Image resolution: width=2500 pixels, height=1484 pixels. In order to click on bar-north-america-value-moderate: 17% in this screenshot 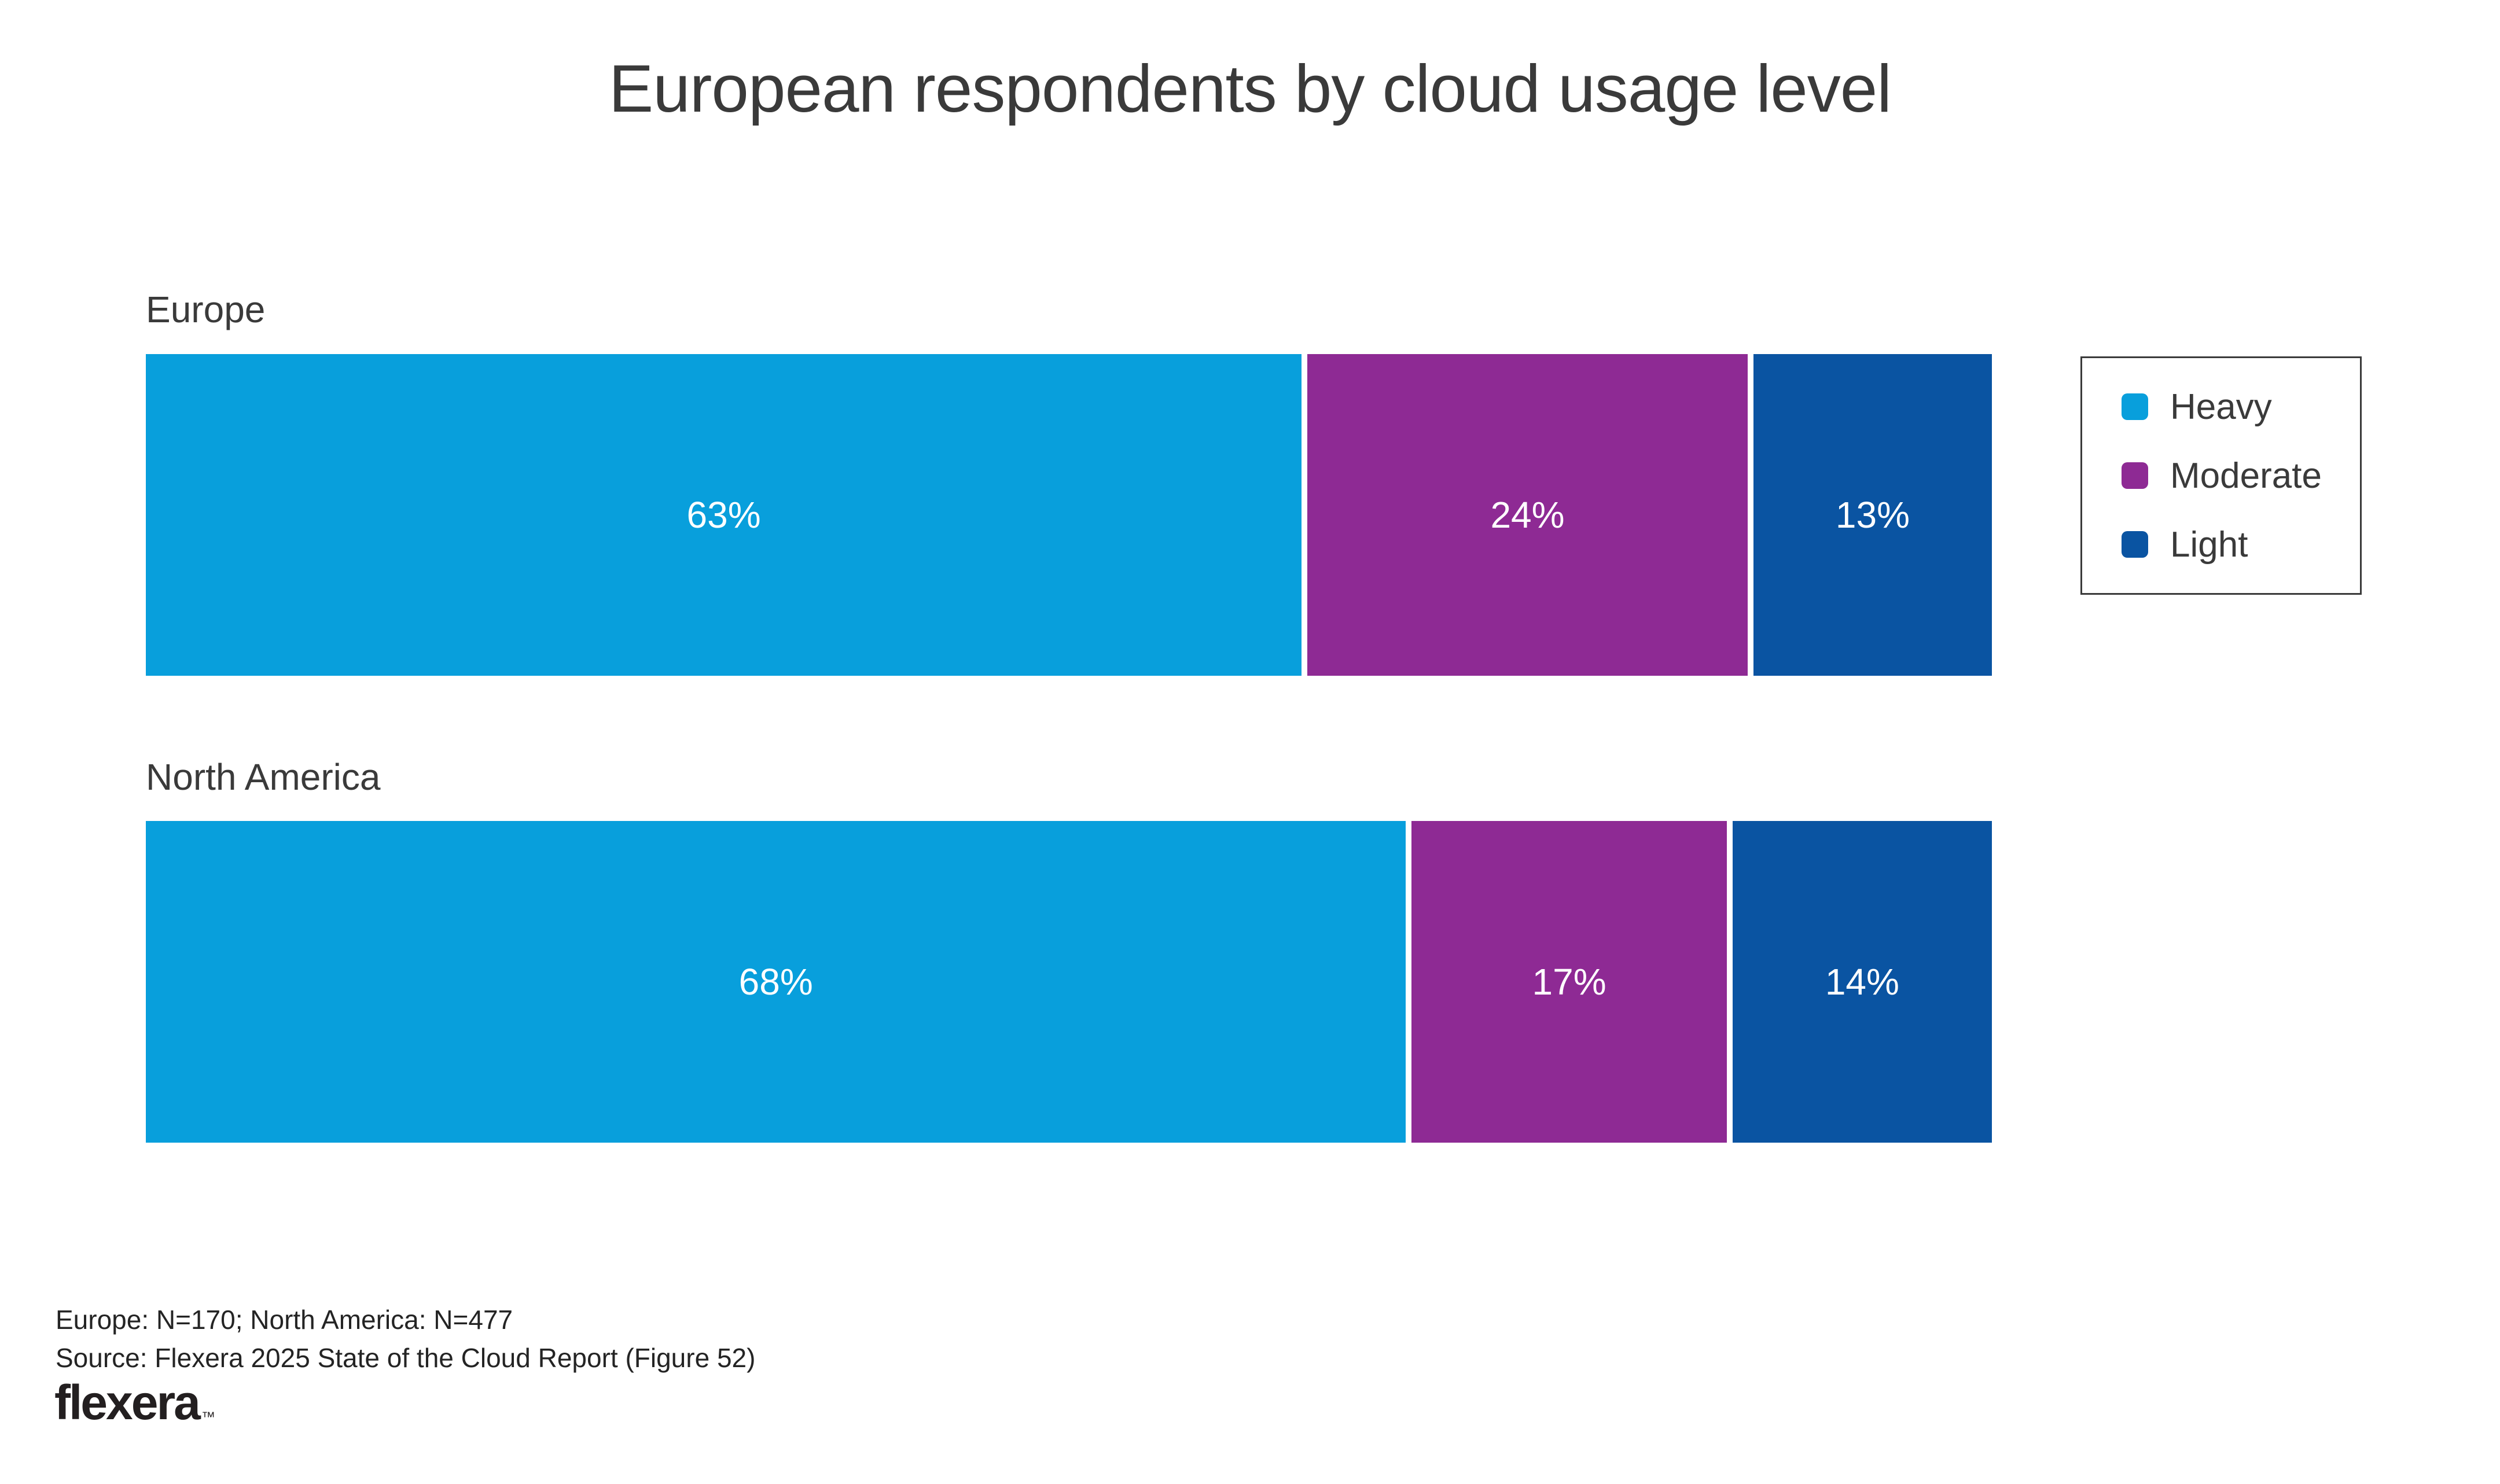, I will do `click(1569, 982)`.